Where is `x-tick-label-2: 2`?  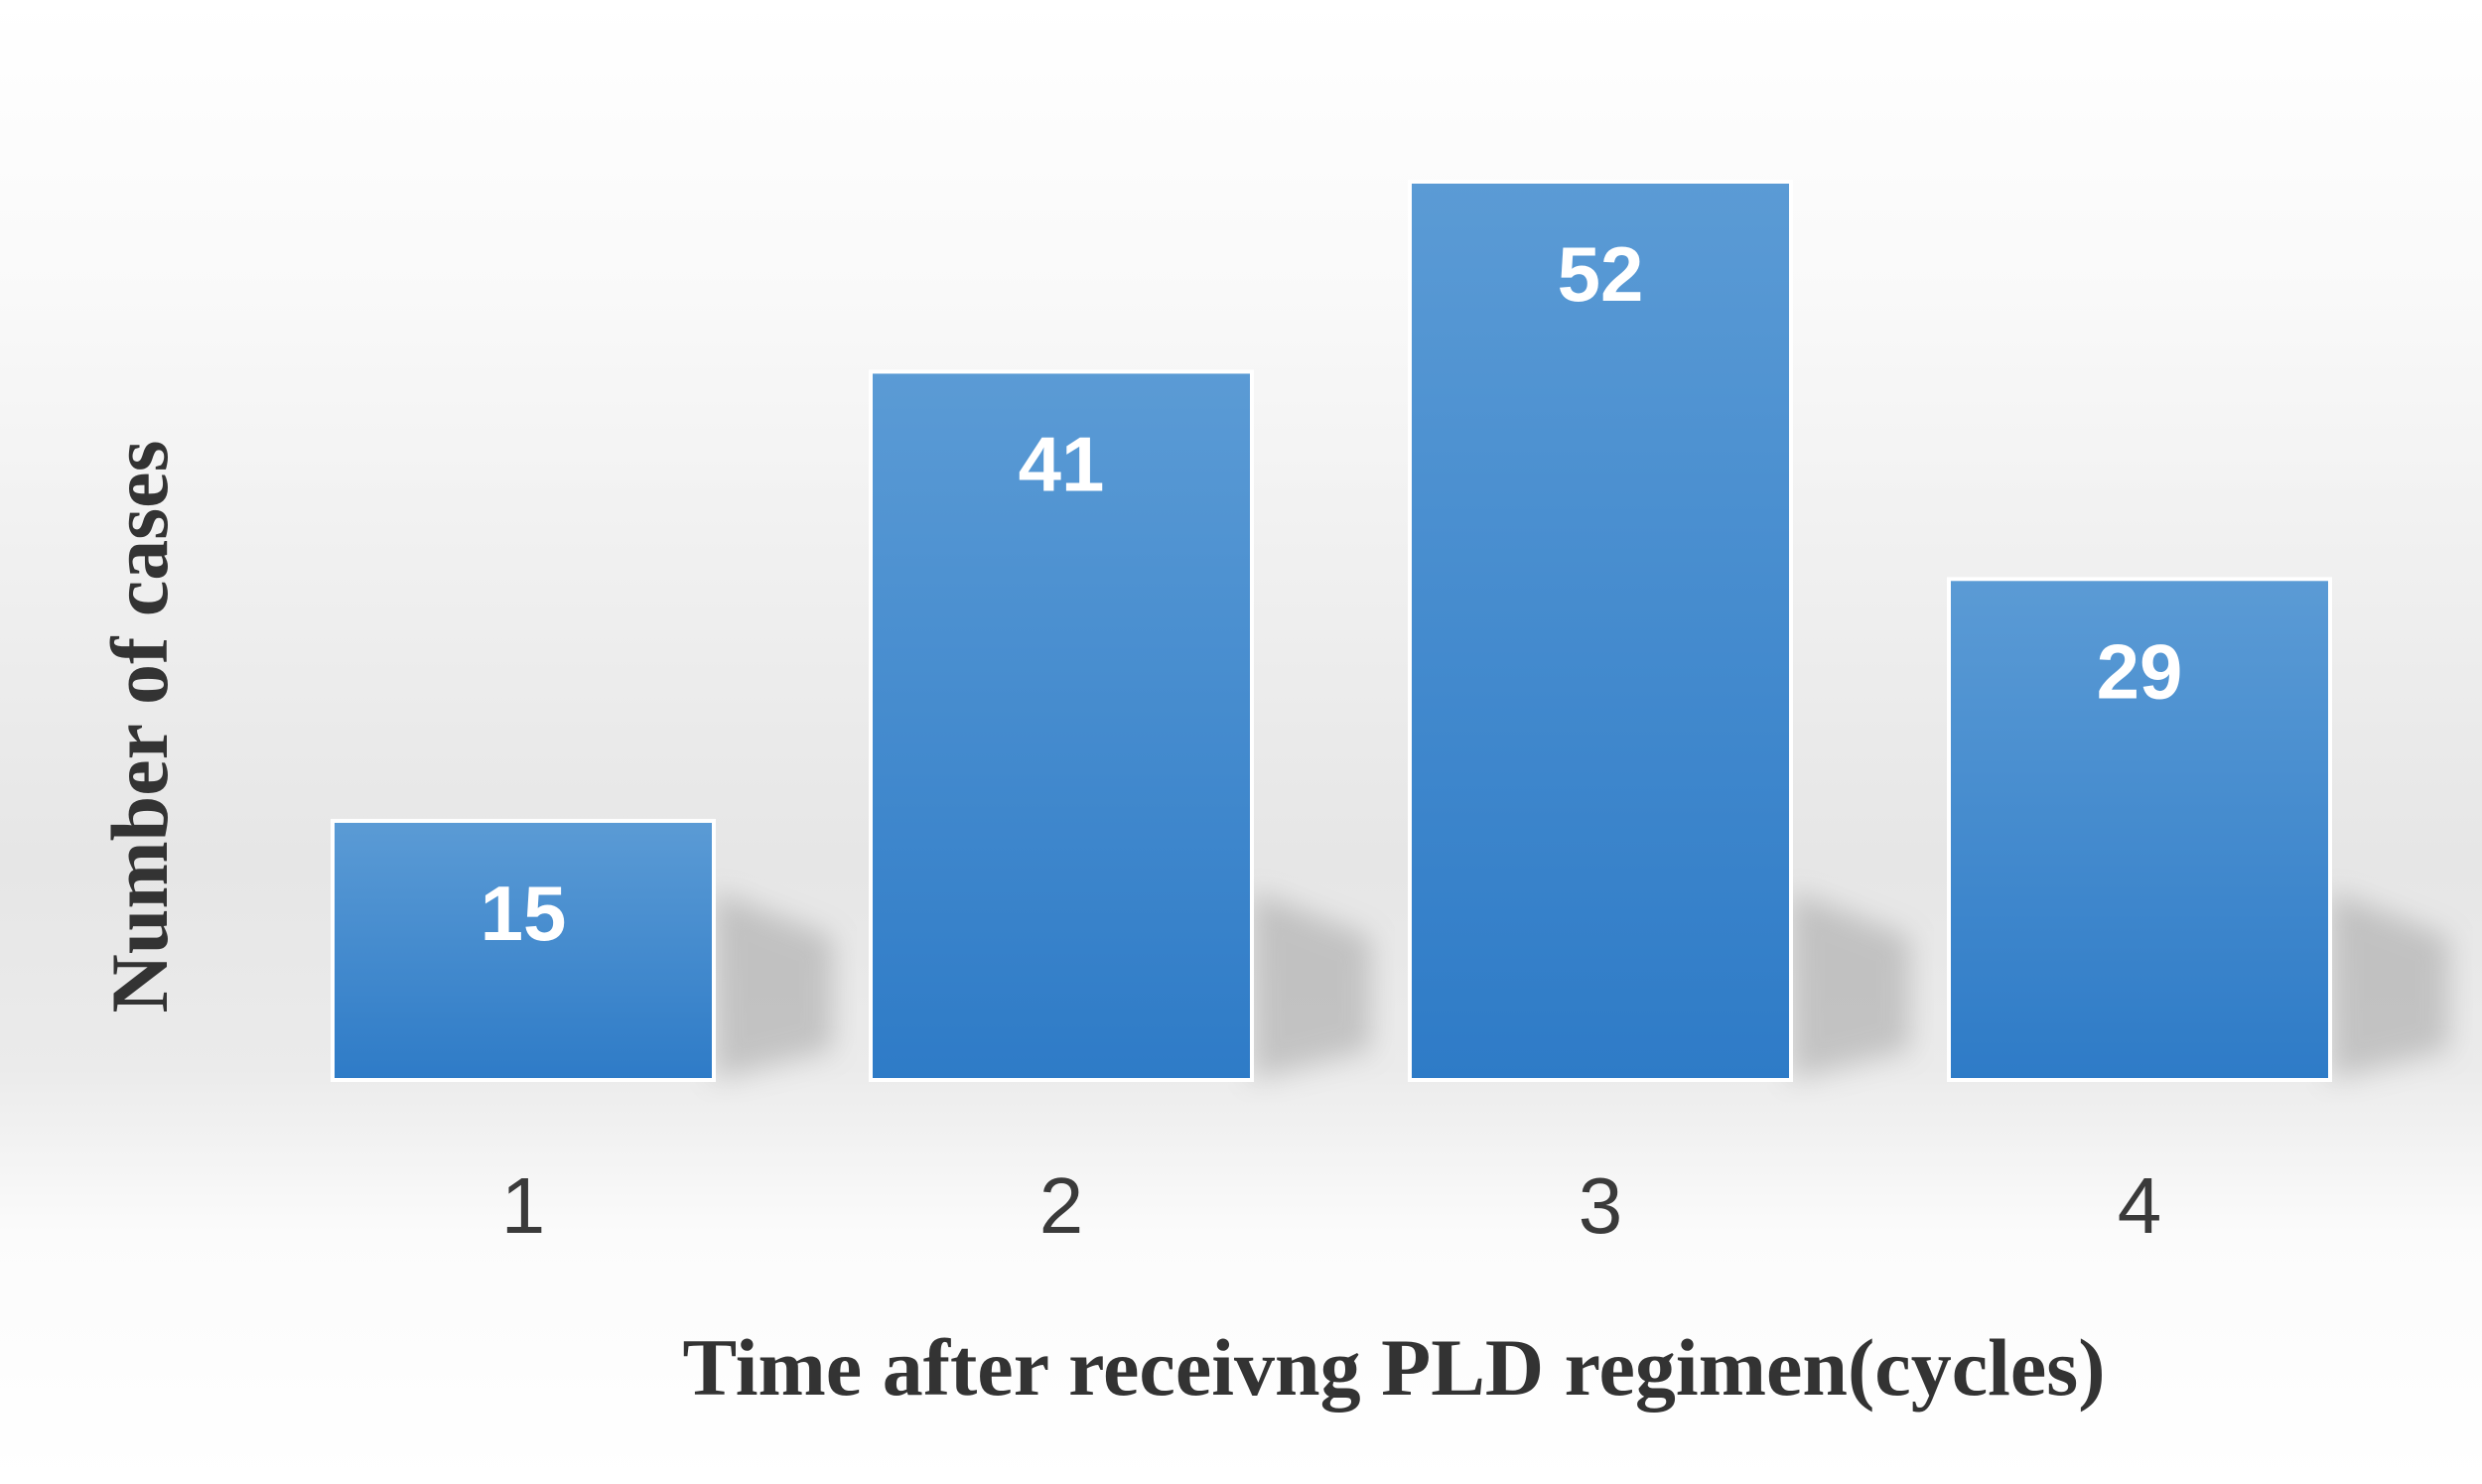
x-tick-label-2: 2 is located at coordinates (1061, 1205).